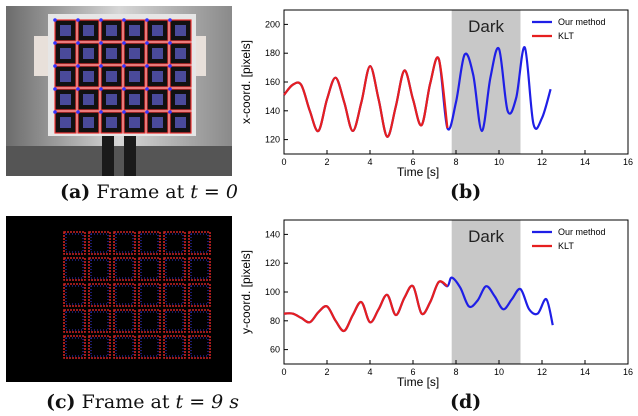 The height and width of the screenshot is (416, 638). I want to click on photo-a, so click(119, 91).